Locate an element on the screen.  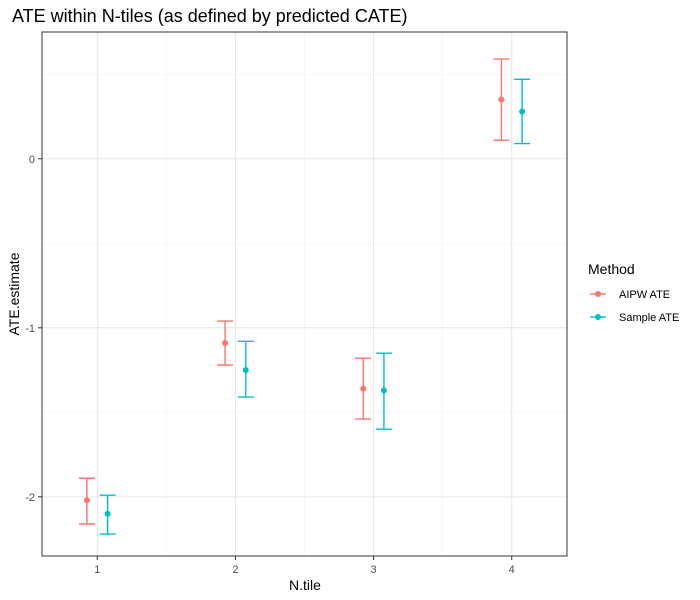
legend-item: AIPW ATE is located at coordinates (630, 295).